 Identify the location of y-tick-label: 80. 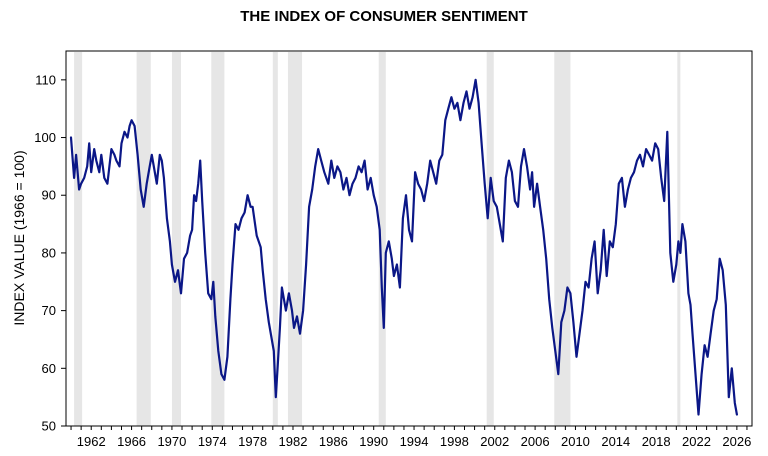
(49, 252).